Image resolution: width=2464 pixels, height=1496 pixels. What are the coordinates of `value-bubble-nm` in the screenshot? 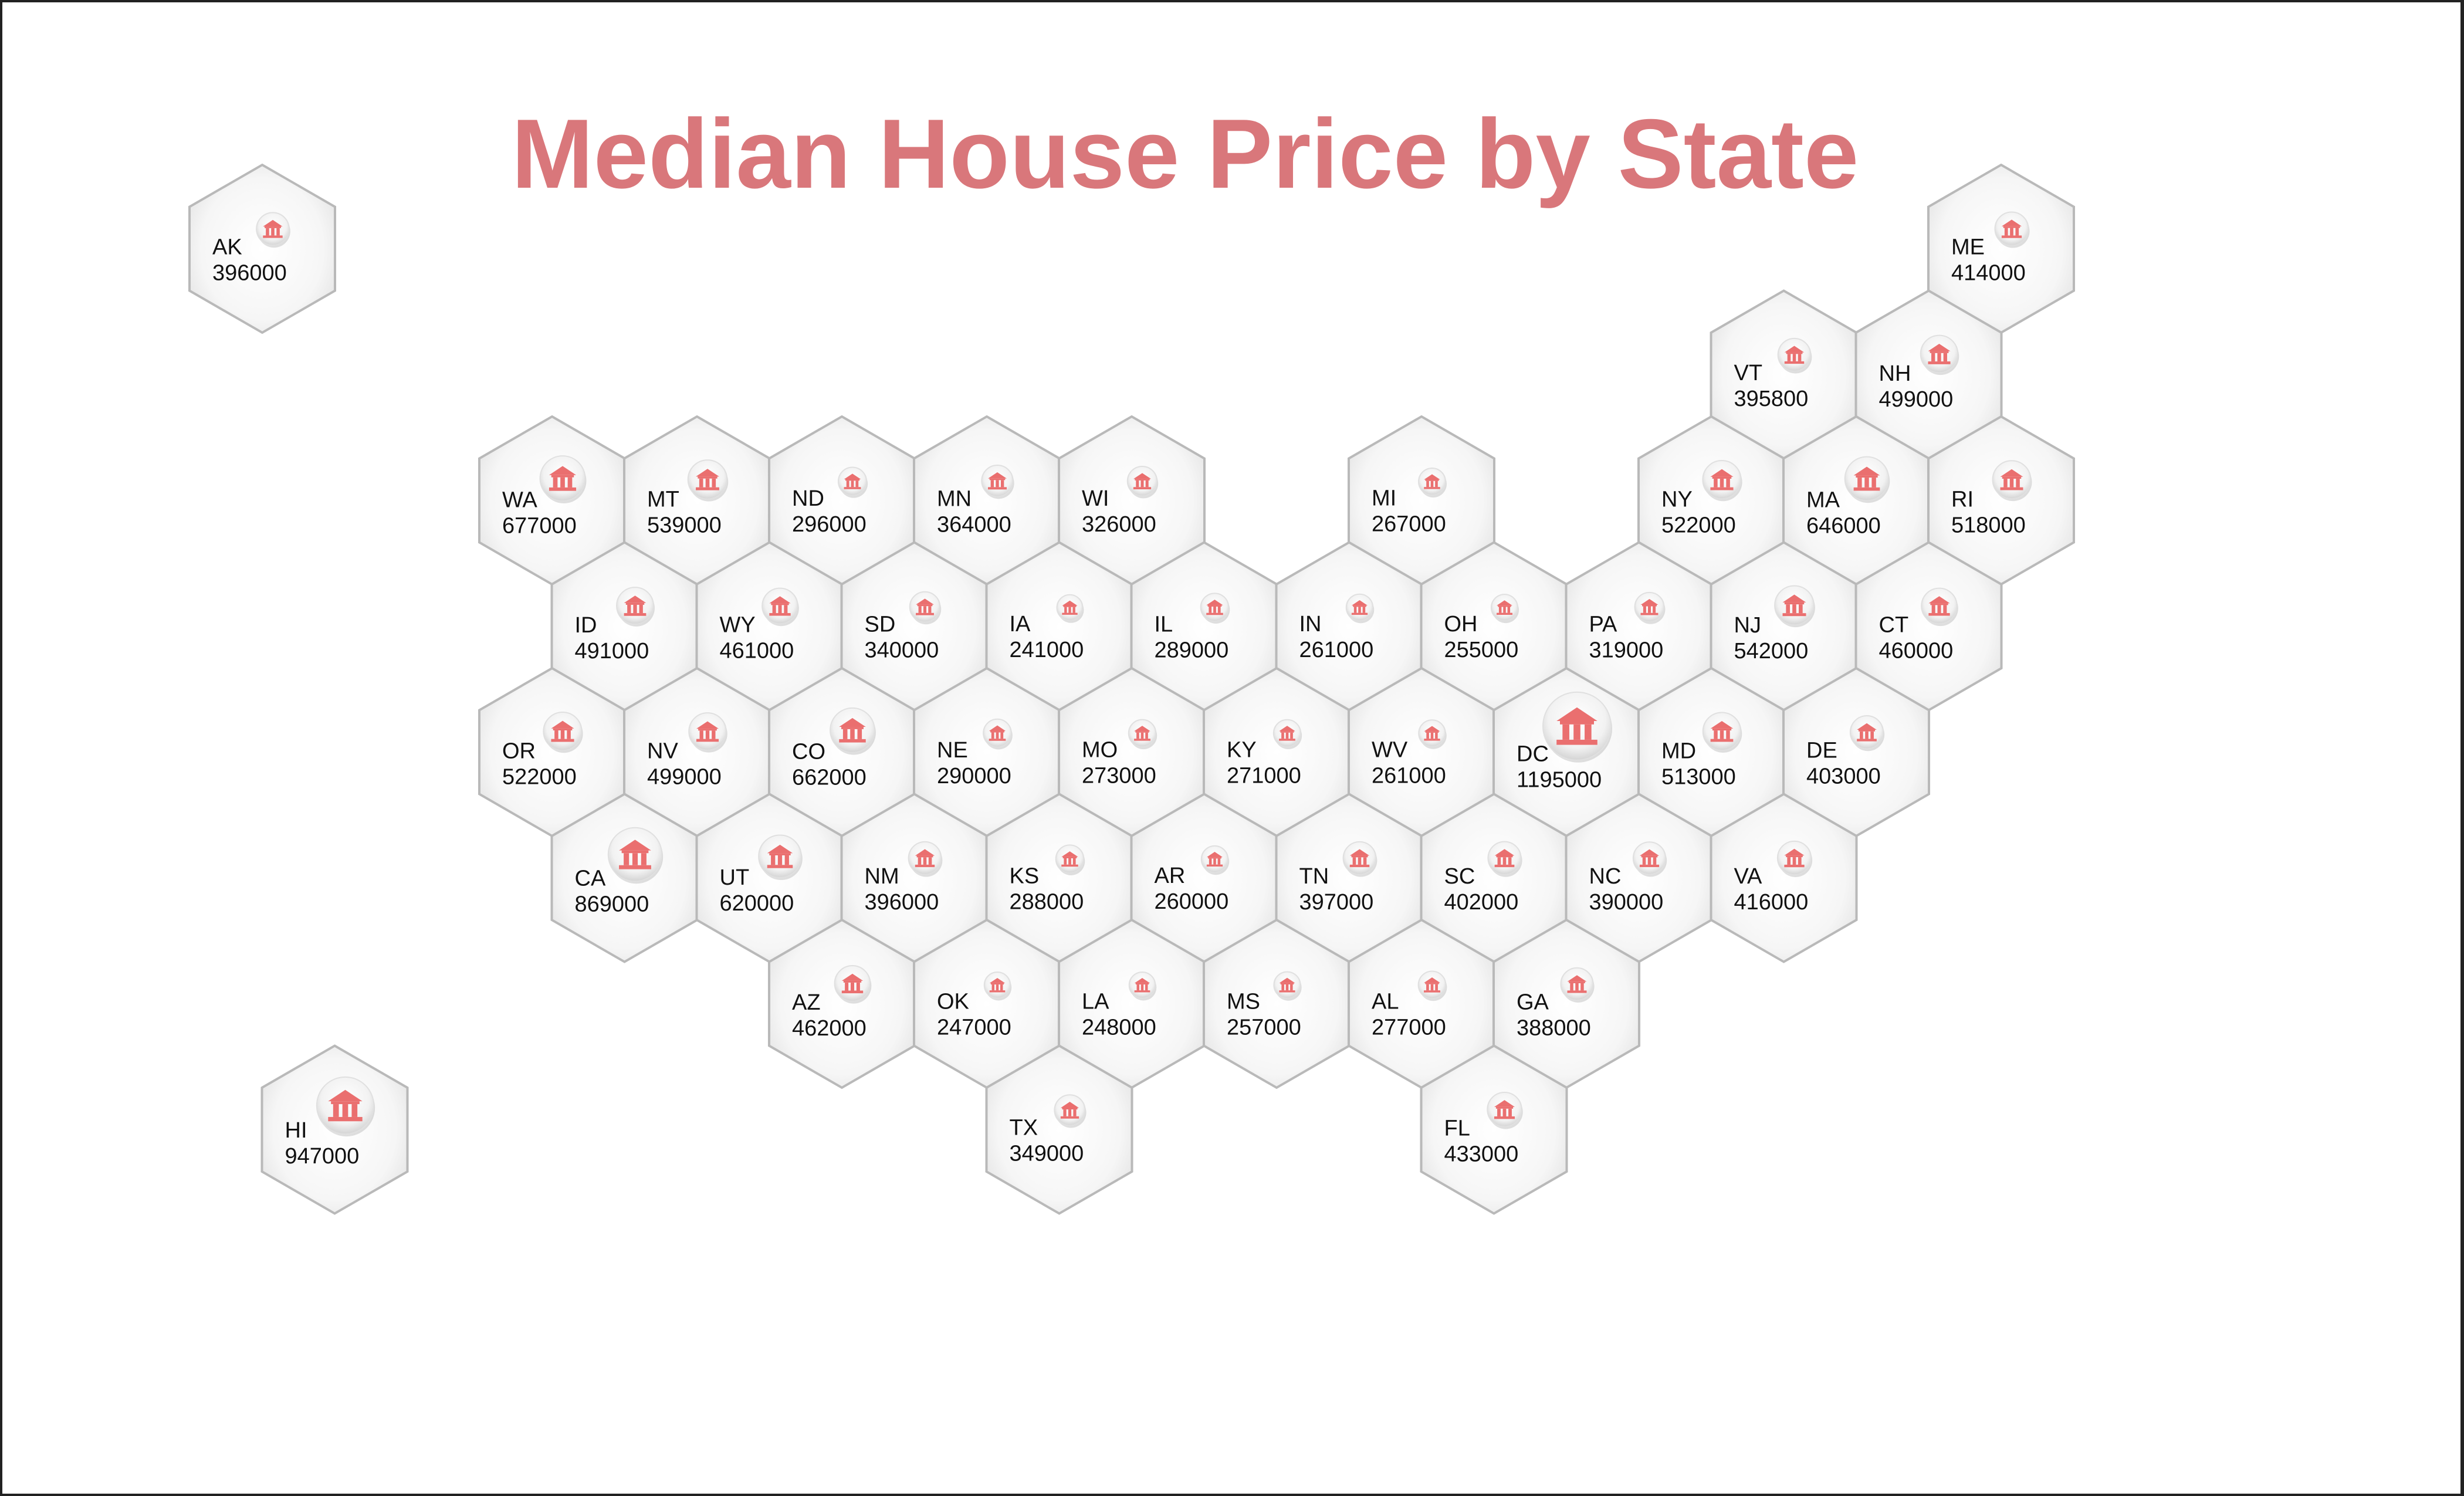 It's located at (925, 859).